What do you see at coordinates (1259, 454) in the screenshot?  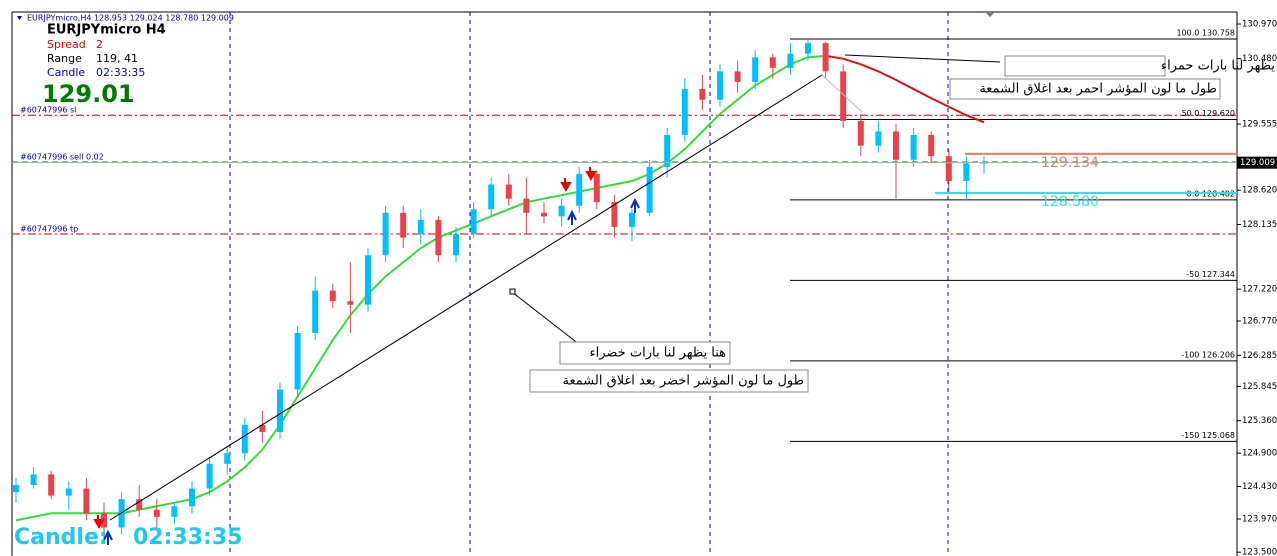 I see `y-tick-label: 124.900` at bounding box center [1259, 454].